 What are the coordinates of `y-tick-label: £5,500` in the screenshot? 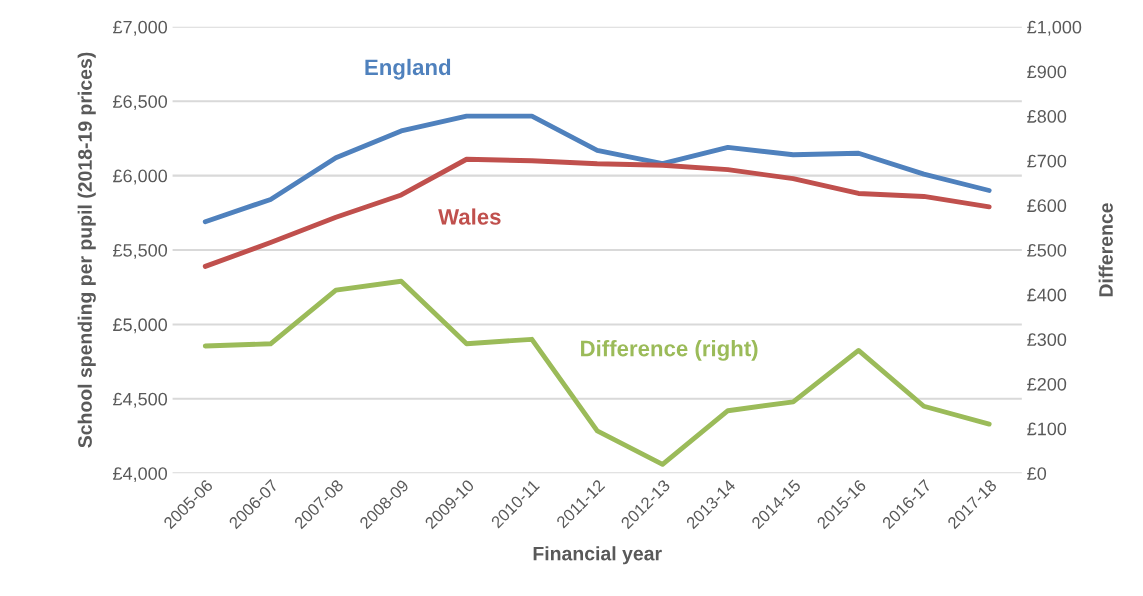 It's located at (140, 251).